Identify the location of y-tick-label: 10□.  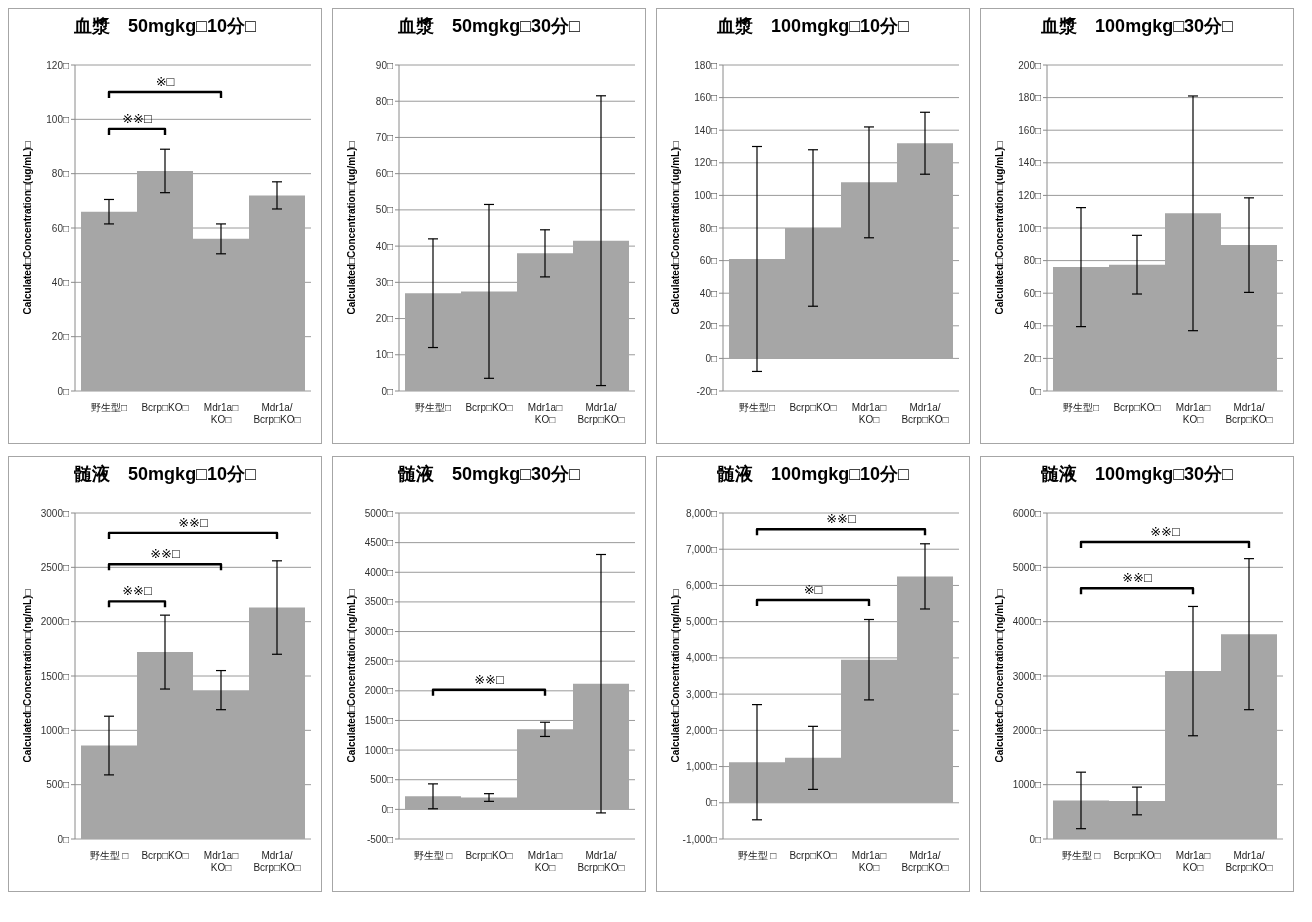
(384, 355).